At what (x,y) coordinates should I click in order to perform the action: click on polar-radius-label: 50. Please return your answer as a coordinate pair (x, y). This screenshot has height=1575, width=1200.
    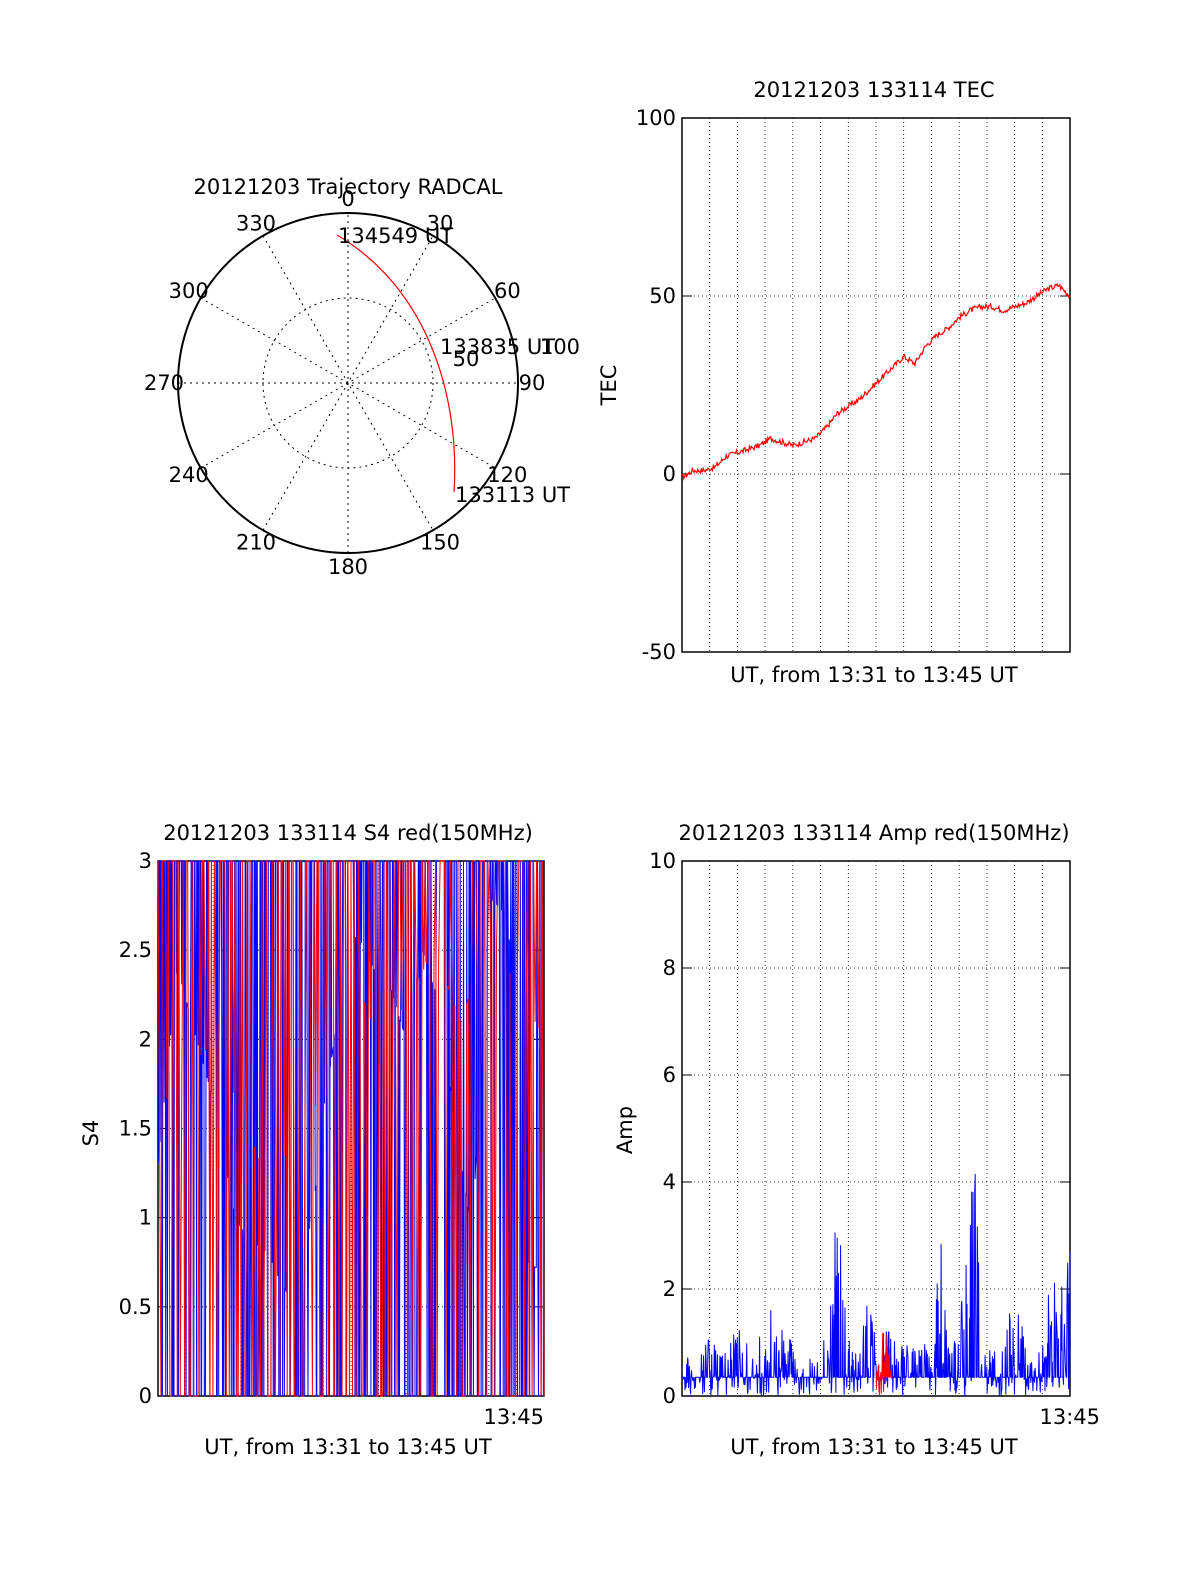
    Looking at the image, I should click on (466, 359).